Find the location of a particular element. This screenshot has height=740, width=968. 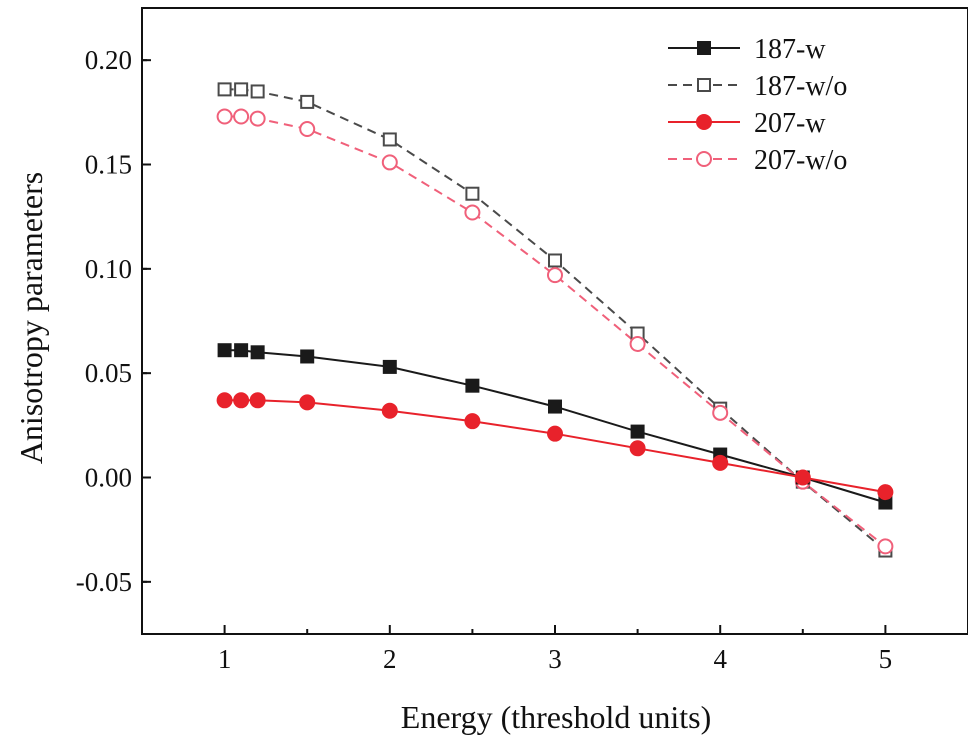

y-tick-label: 0.10 is located at coordinates (108, 269).